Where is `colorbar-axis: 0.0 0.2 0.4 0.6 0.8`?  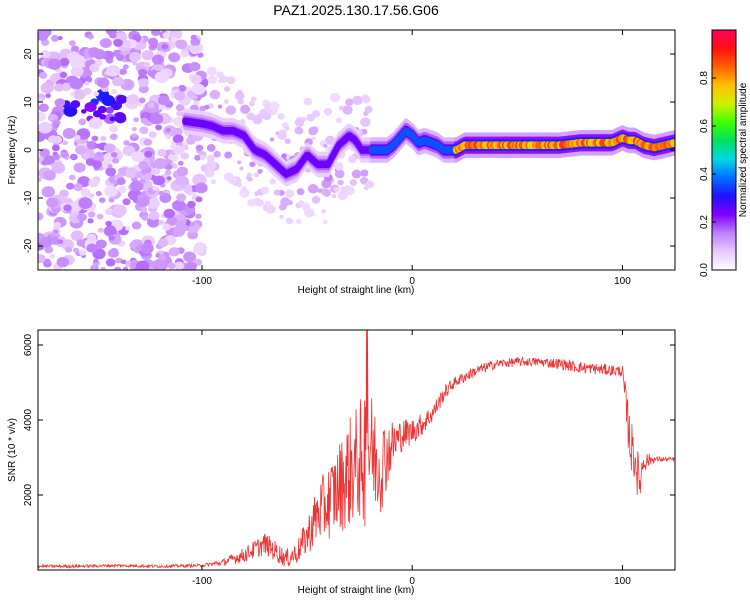 colorbar-axis: 0.0 0.2 0.4 0.6 0.8 is located at coordinates (707, 174).